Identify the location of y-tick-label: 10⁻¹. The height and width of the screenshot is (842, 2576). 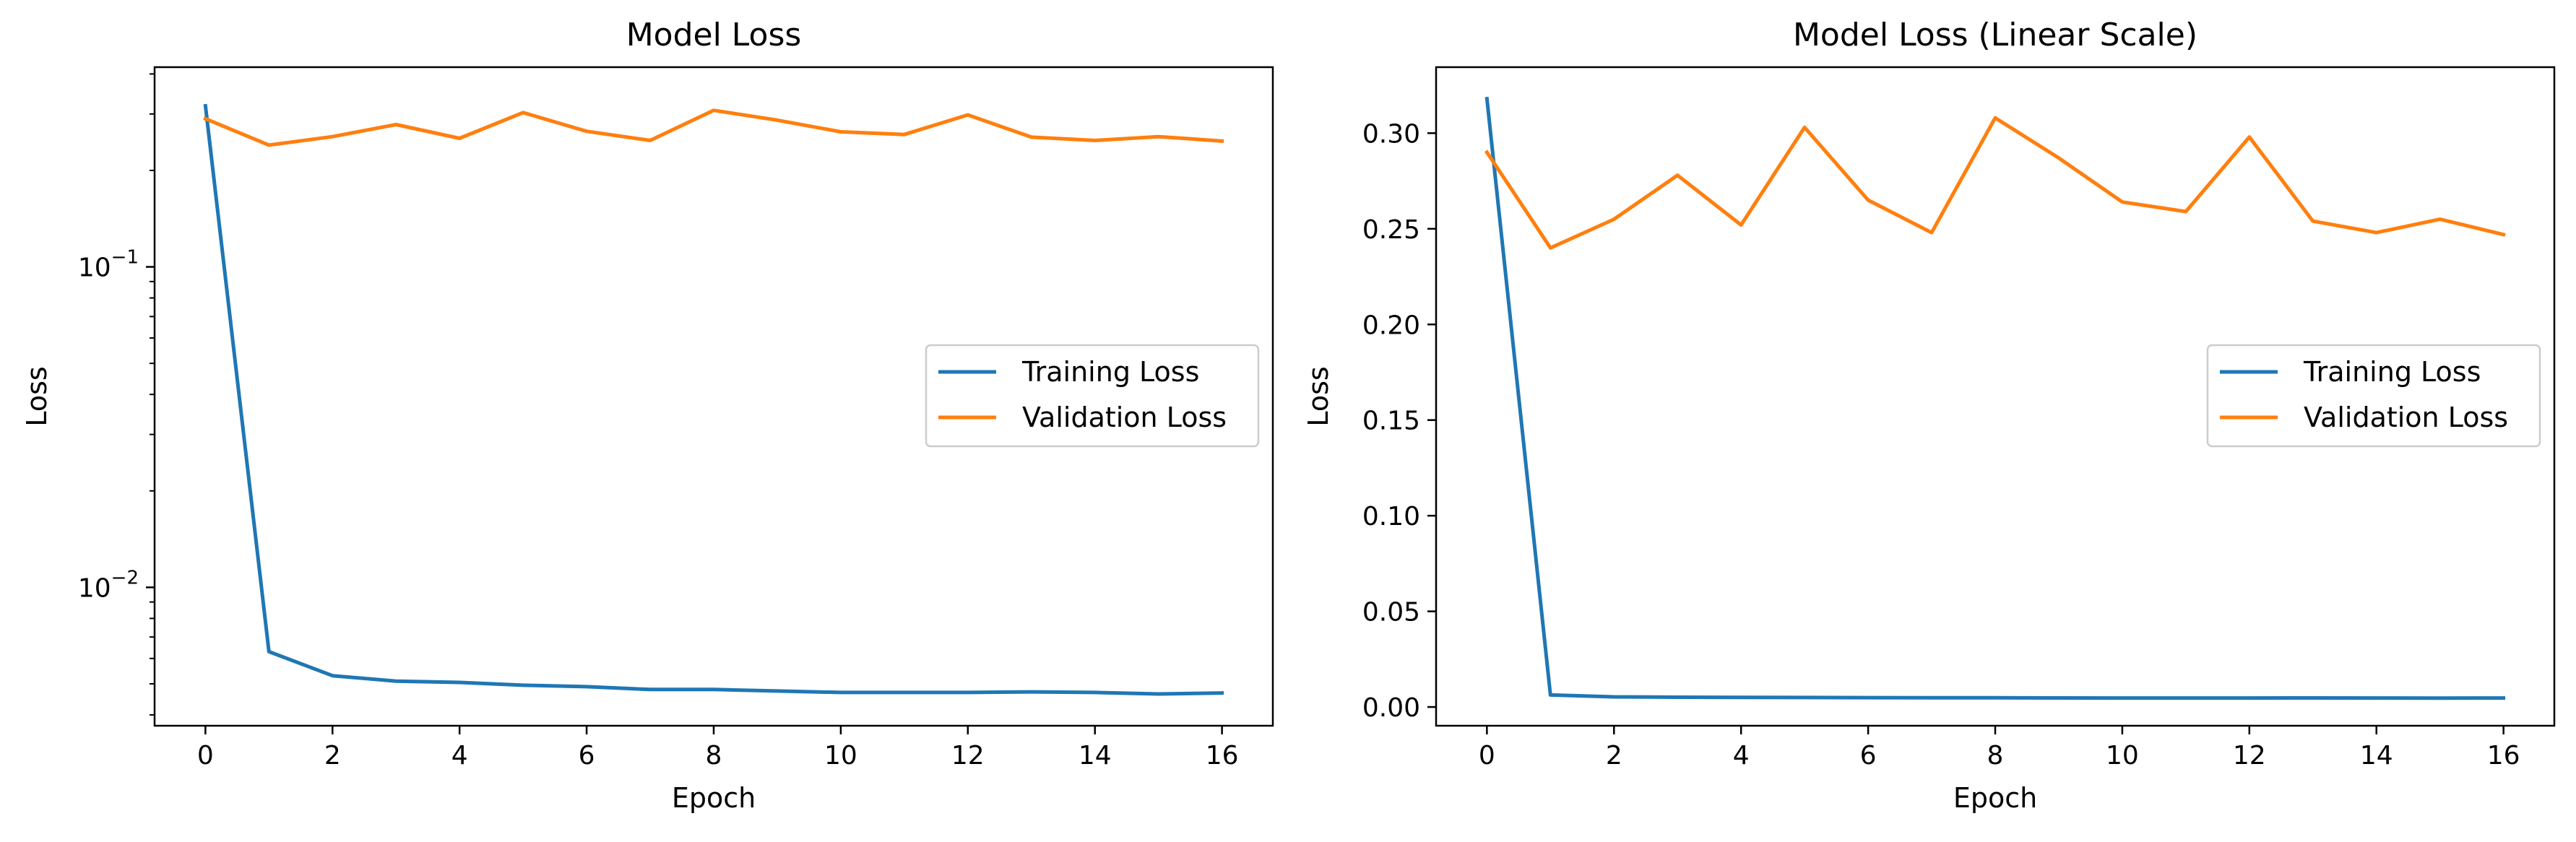
(109, 265).